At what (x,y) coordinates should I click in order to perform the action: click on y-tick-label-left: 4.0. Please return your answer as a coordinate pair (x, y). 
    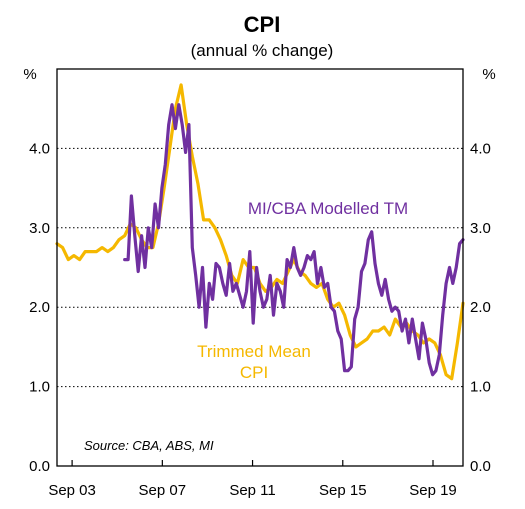
    Looking at the image, I should click on (39, 148).